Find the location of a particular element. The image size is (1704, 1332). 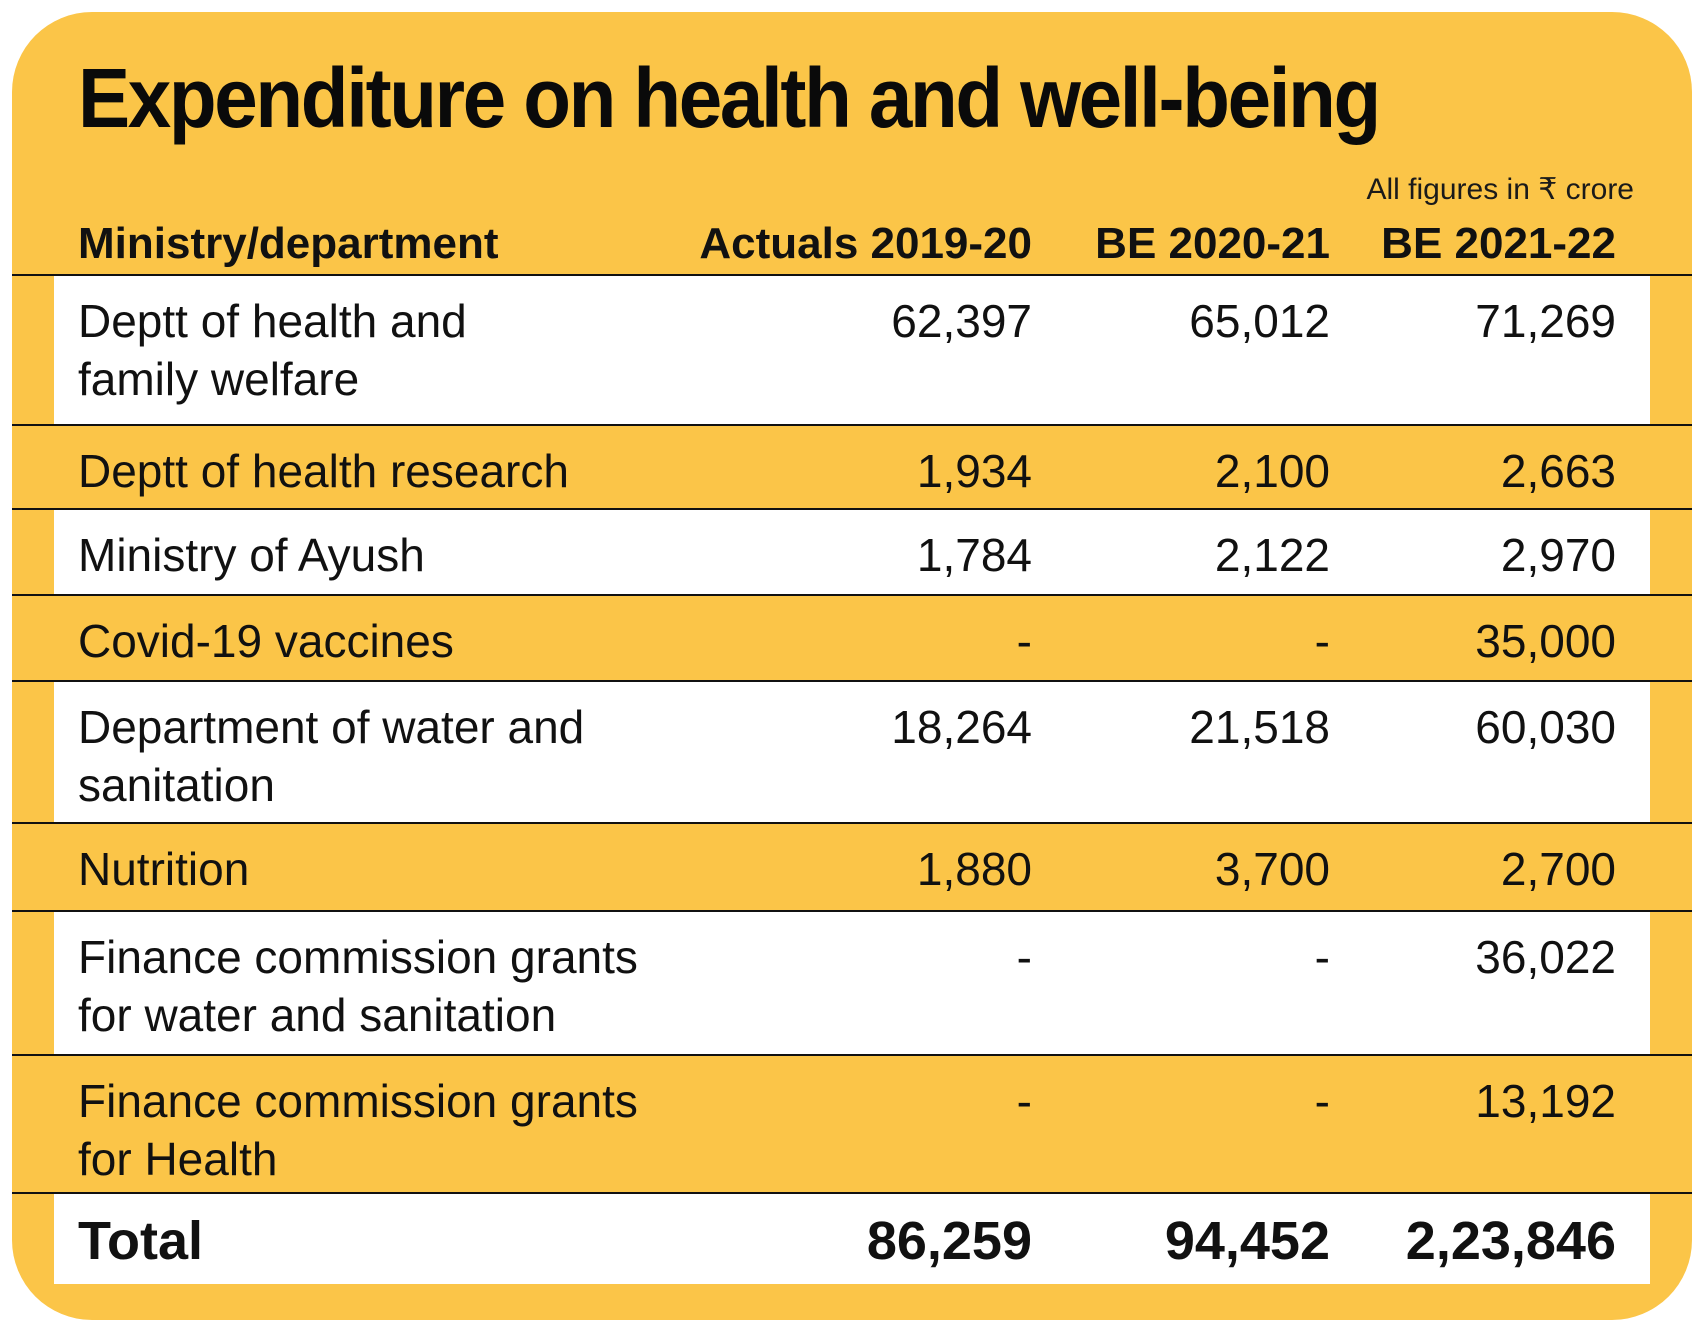

row-label: Finance commission grants for Health is located at coordinates (358, 1130).